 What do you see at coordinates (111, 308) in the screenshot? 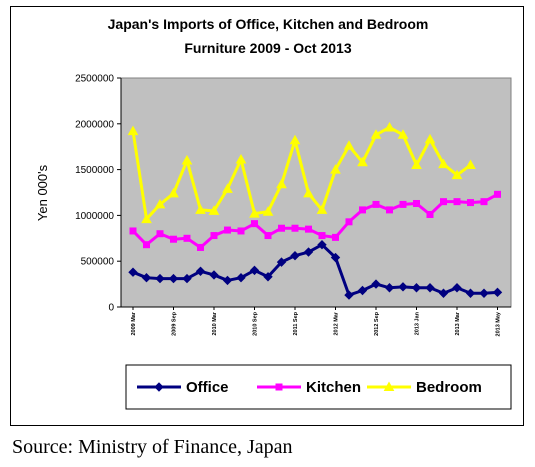
I see `y-tick-label: 0` at bounding box center [111, 308].